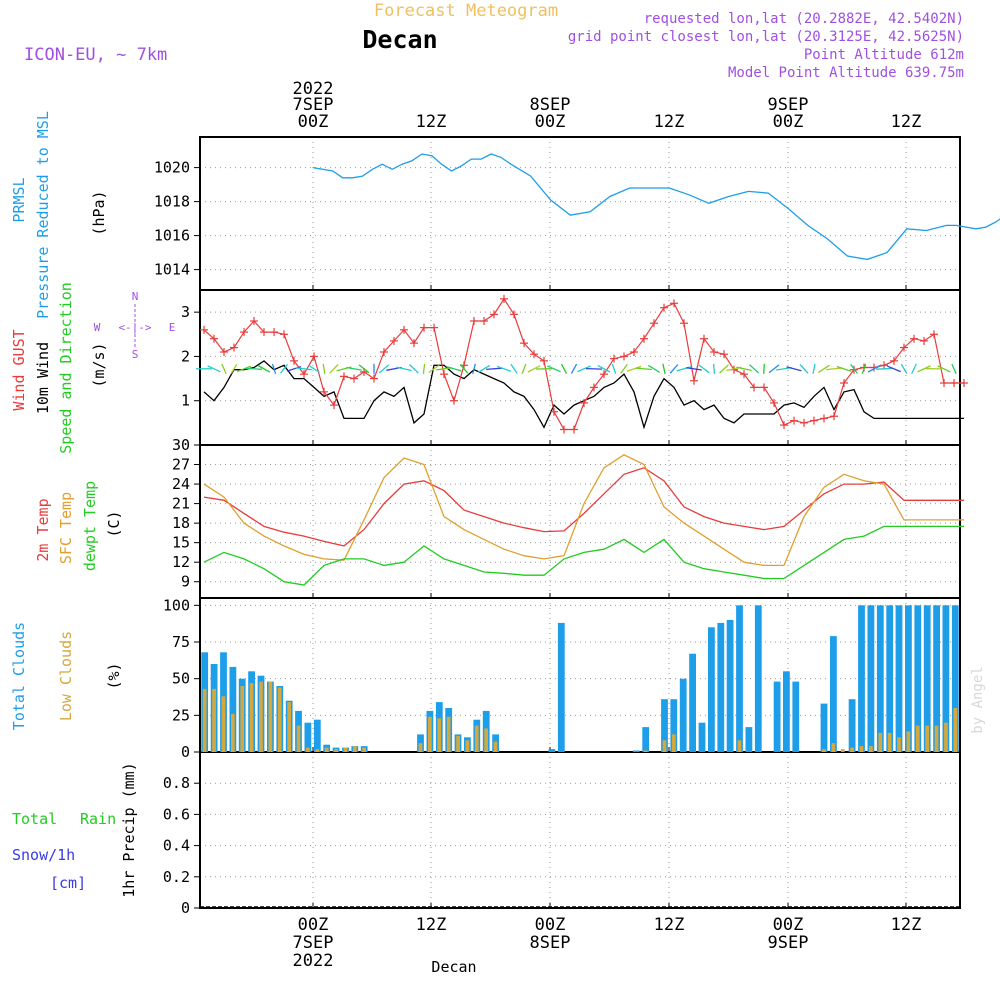 The width and height of the screenshot is (1000, 1000). What do you see at coordinates (431, 122) in the screenshot?
I see `top-tick-2: 12Z` at bounding box center [431, 122].